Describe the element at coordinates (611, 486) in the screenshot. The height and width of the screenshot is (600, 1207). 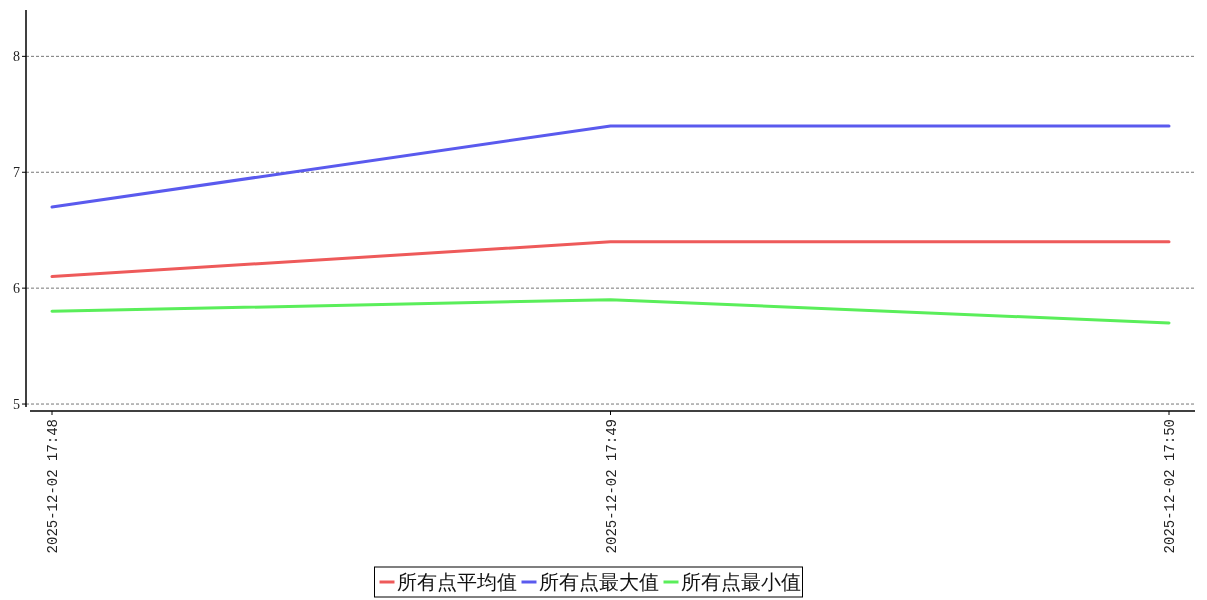
I see `x-tick-label: 2025-12-02 17:49` at that location.